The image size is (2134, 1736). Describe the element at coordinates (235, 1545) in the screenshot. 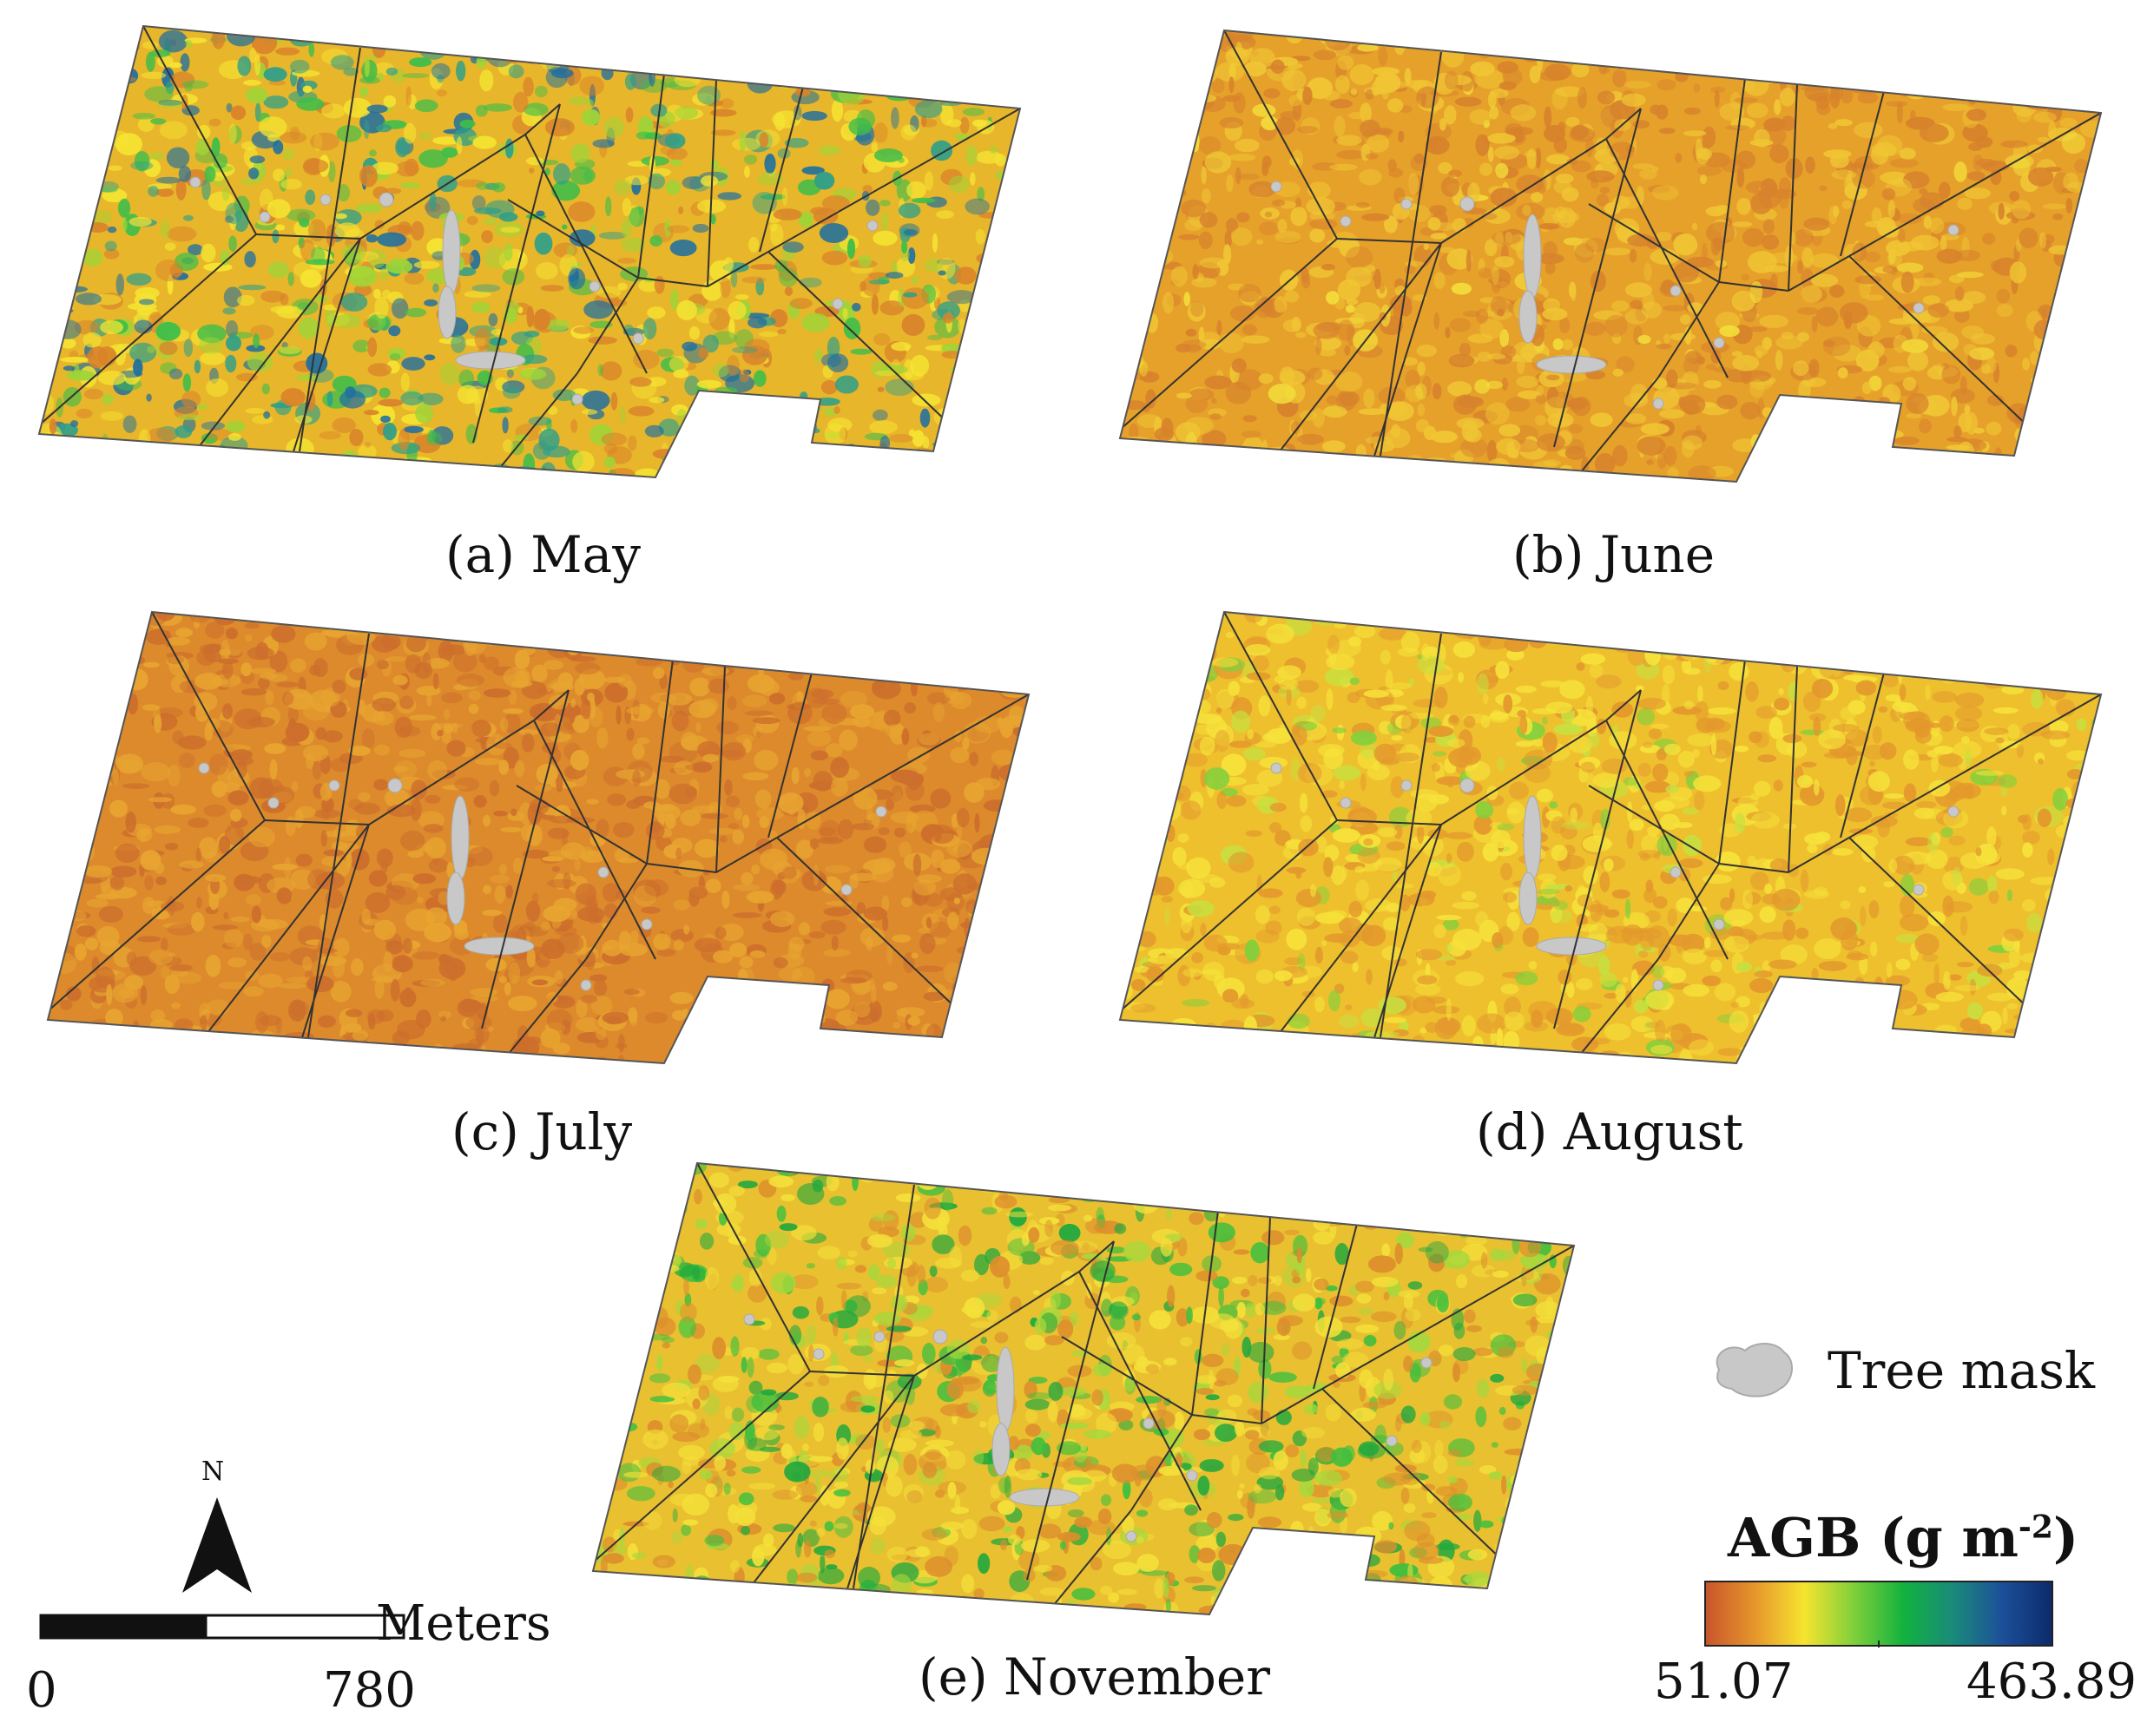

I see `north-arrow-right` at that location.